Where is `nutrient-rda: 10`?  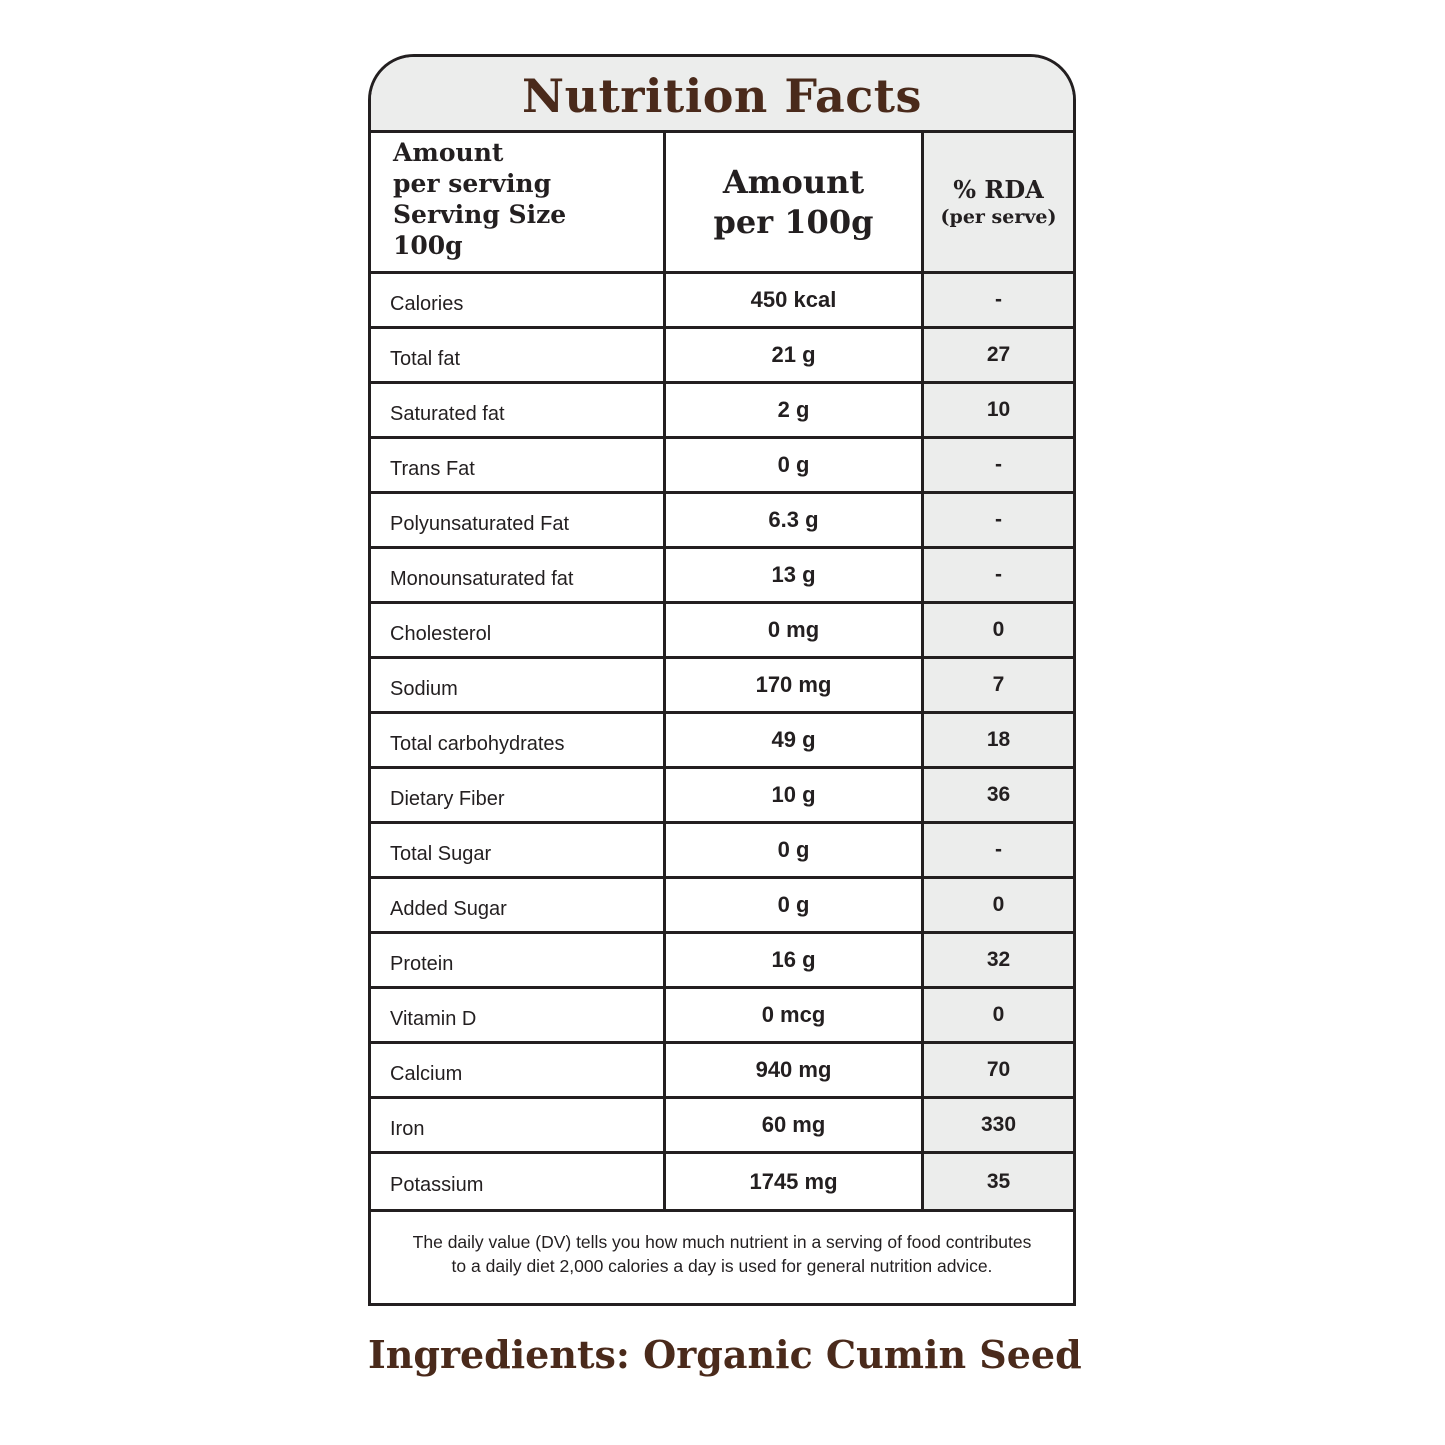 nutrient-rda: 10 is located at coordinates (998, 411).